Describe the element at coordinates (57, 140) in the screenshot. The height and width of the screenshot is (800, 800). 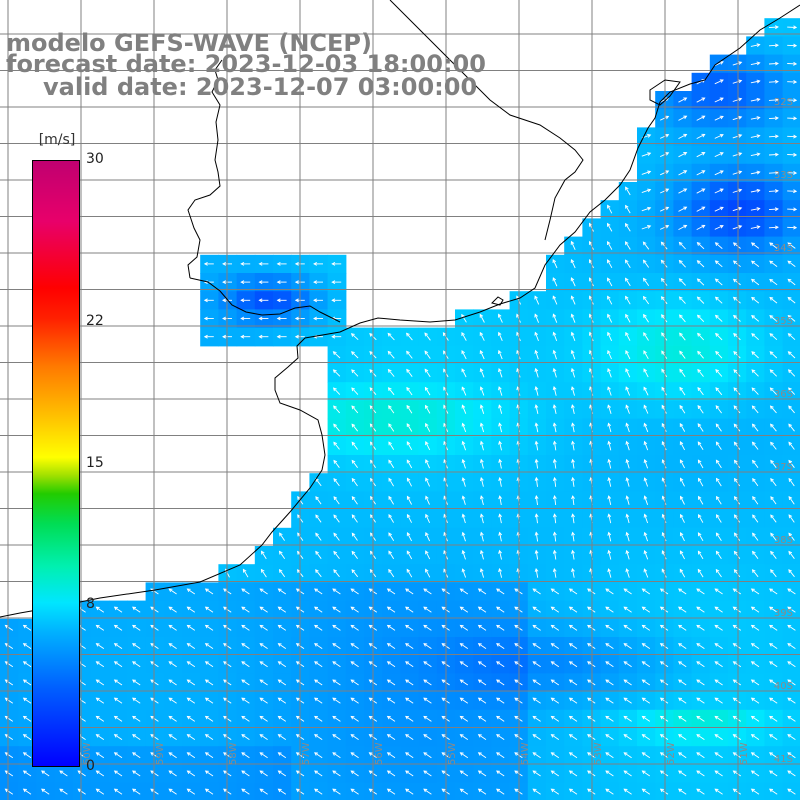
I see `colorbar-unit: [m/s]` at that location.